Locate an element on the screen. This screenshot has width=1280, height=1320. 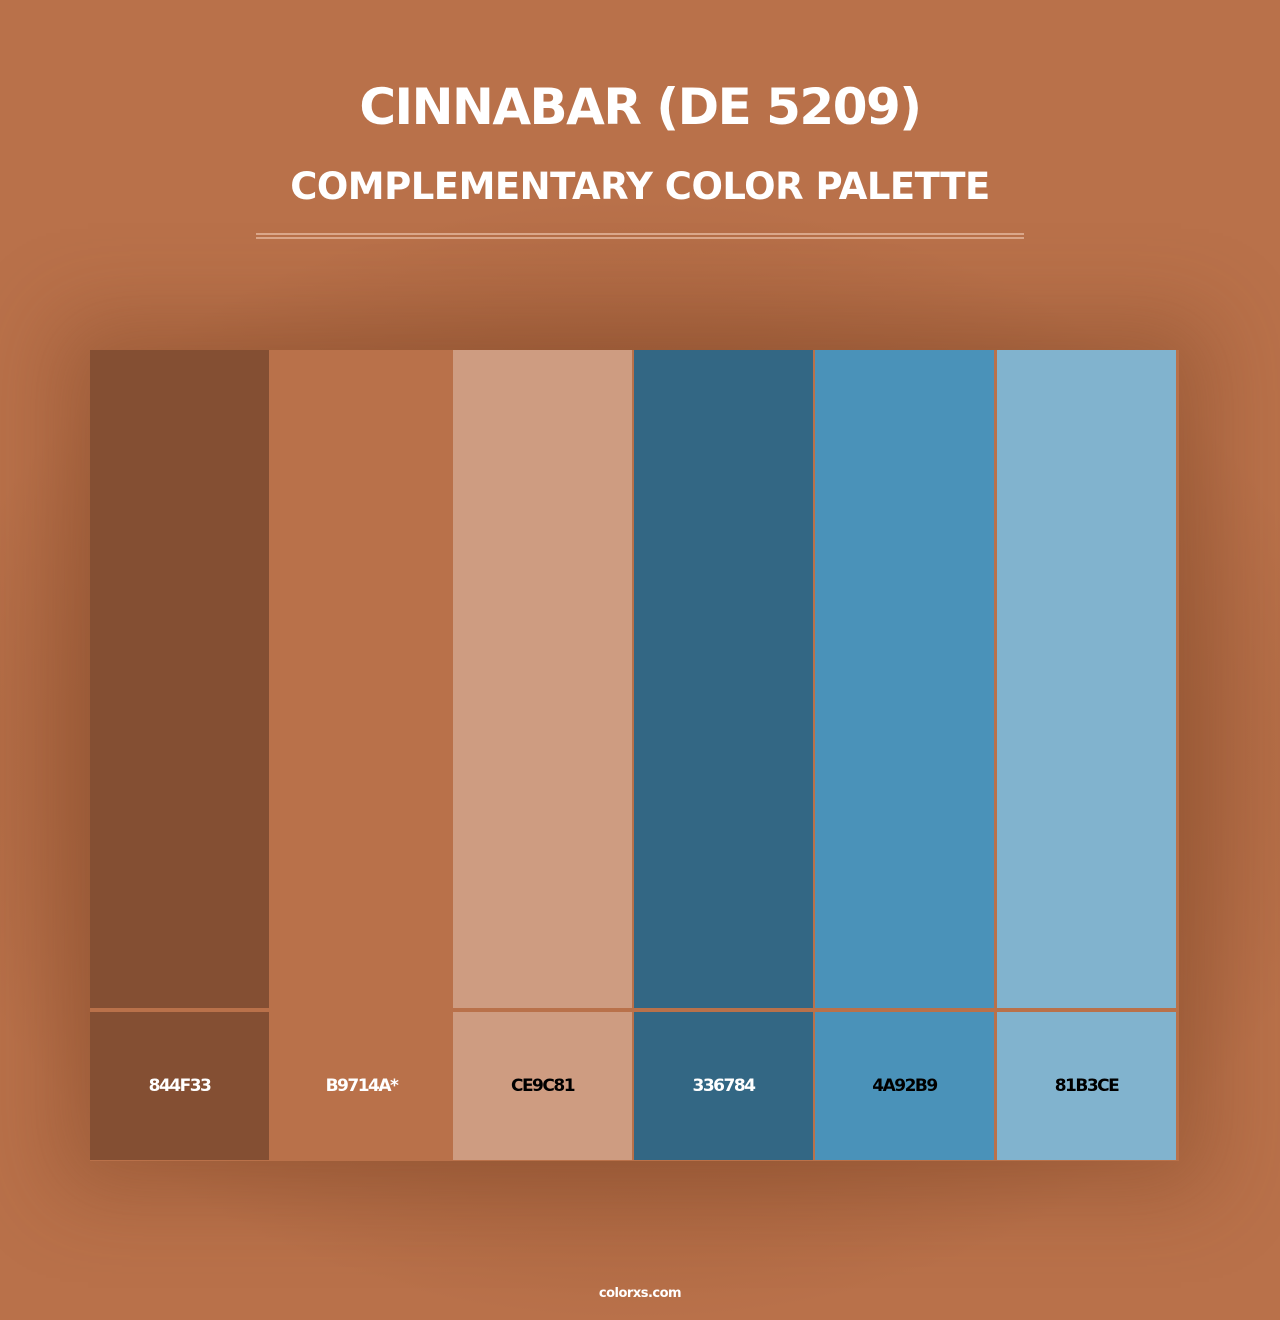
hex-code: 81B3CE is located at coordinates (1087, 1086).